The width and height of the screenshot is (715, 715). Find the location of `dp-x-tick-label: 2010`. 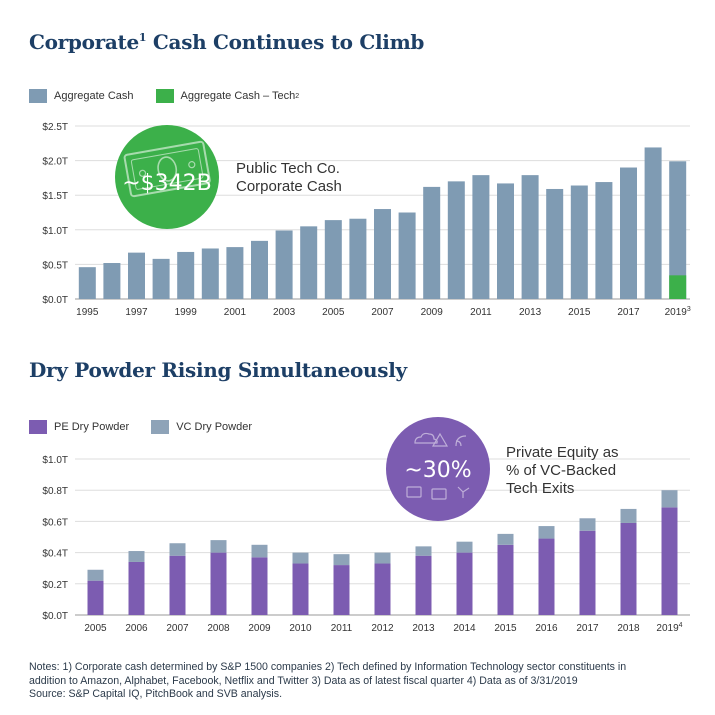

dp-x-tick-label: 2010 is located at coordinates (300, 628).